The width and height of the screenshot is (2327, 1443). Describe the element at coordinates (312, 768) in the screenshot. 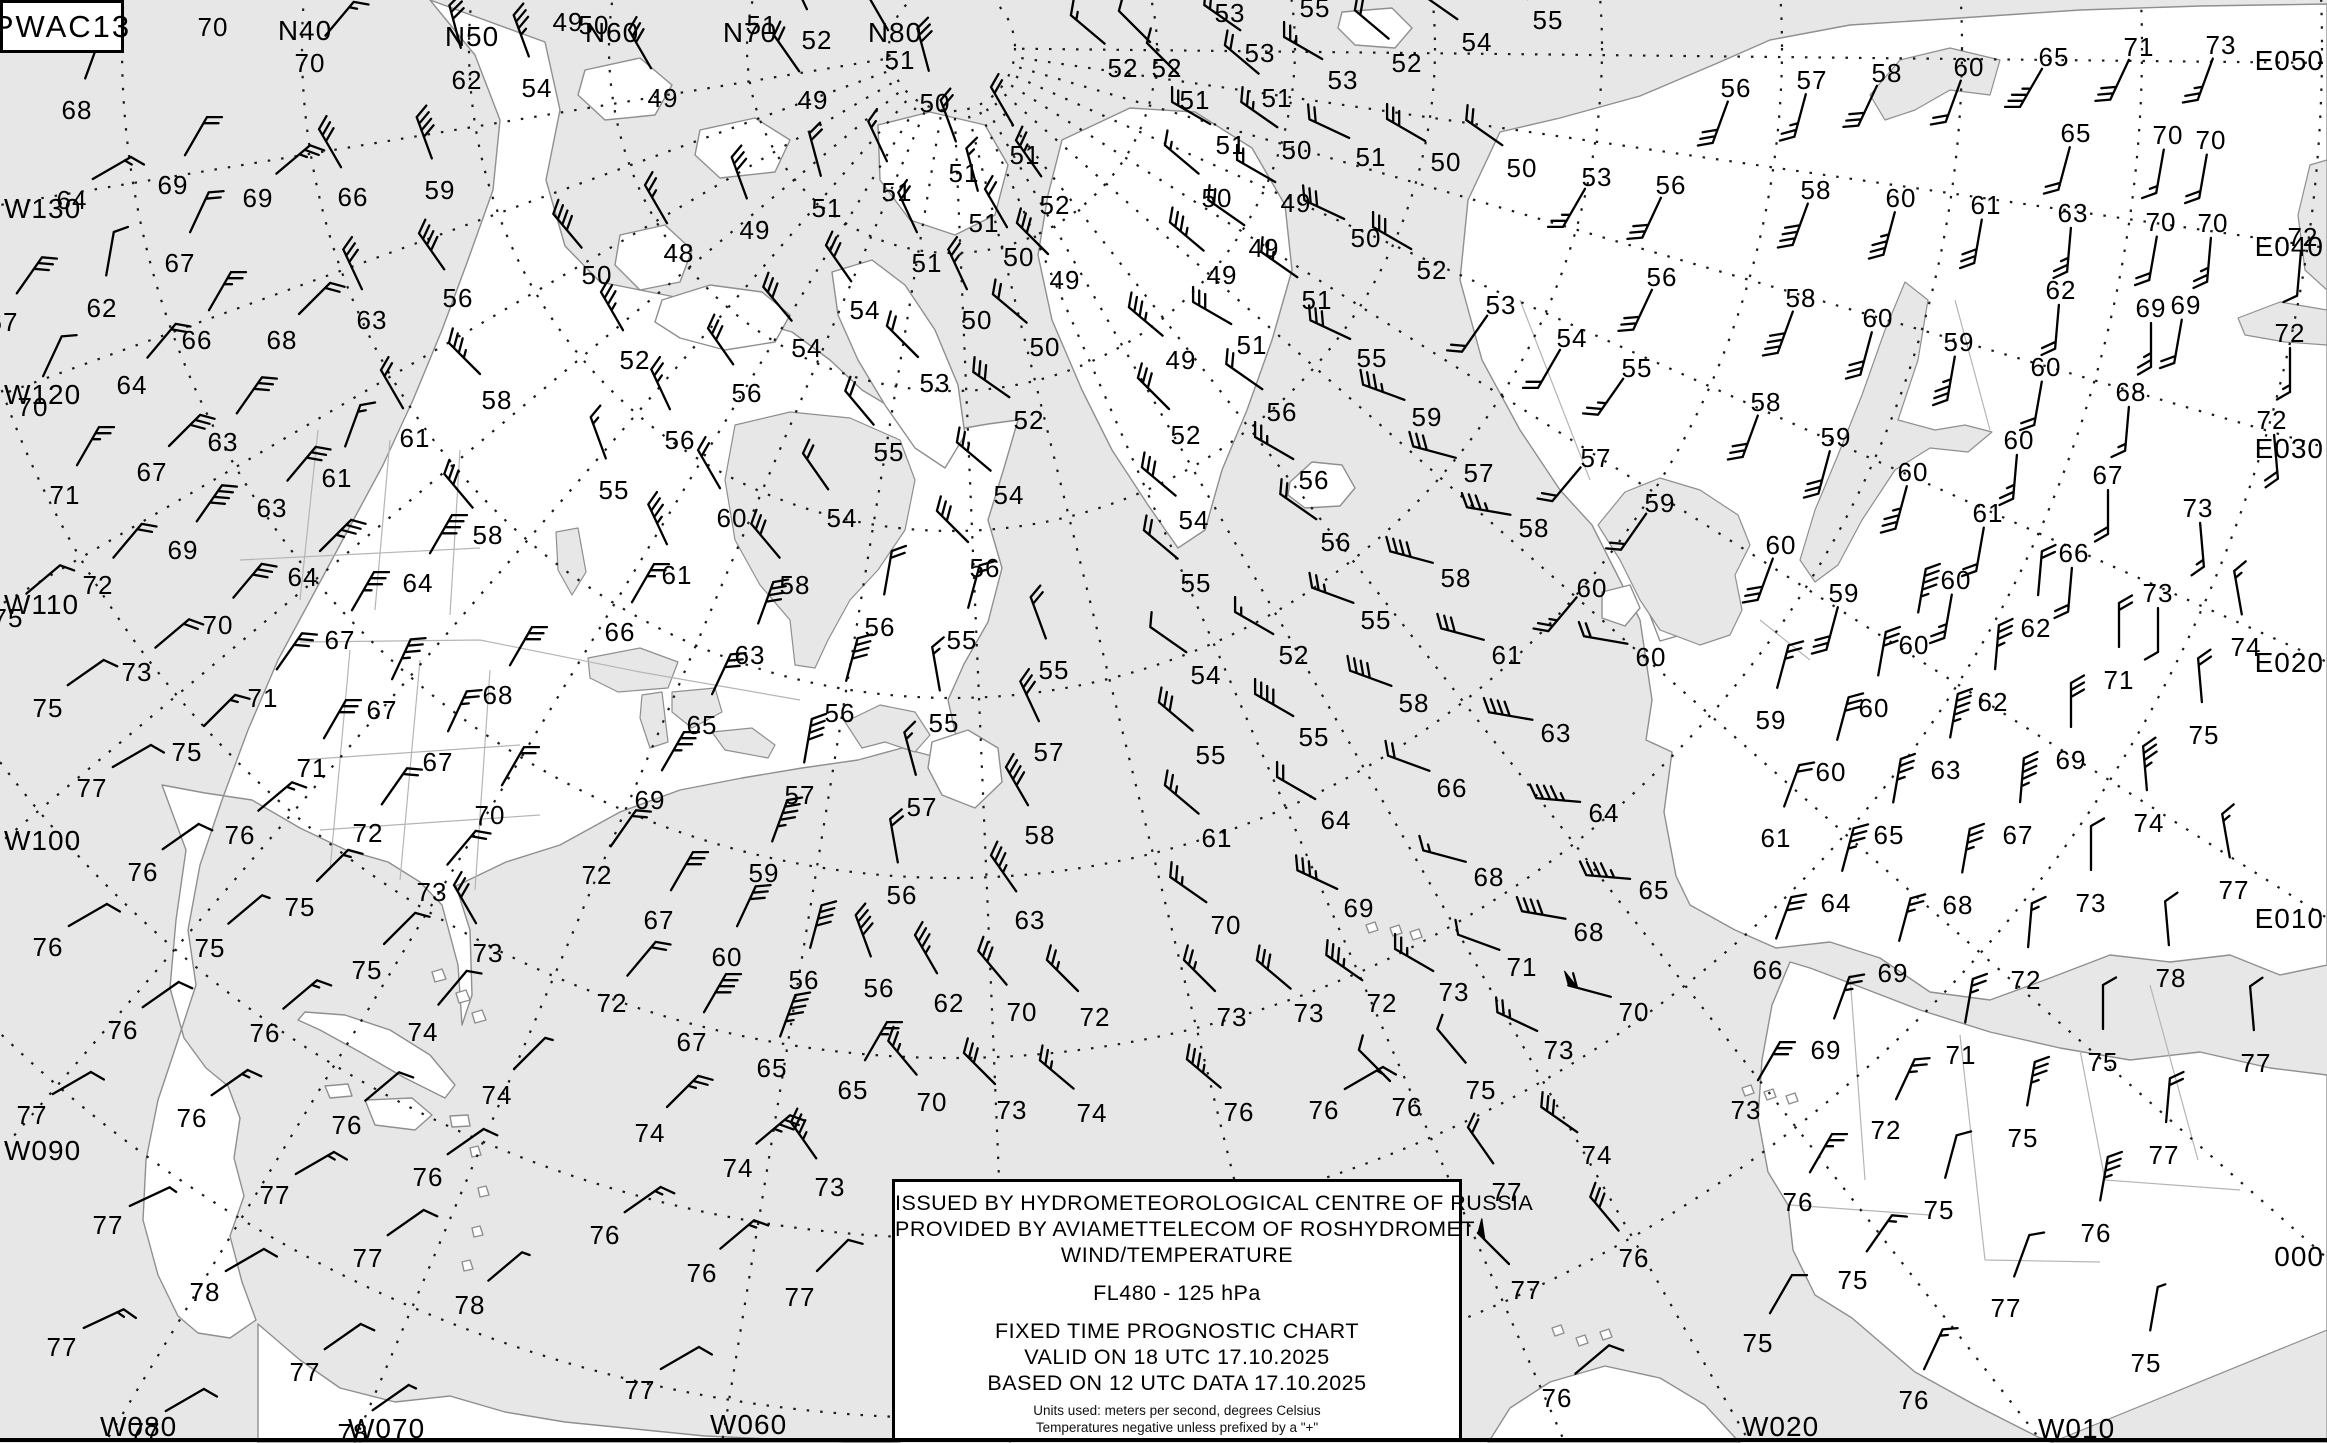

I see `svg-text: 71` at that location.